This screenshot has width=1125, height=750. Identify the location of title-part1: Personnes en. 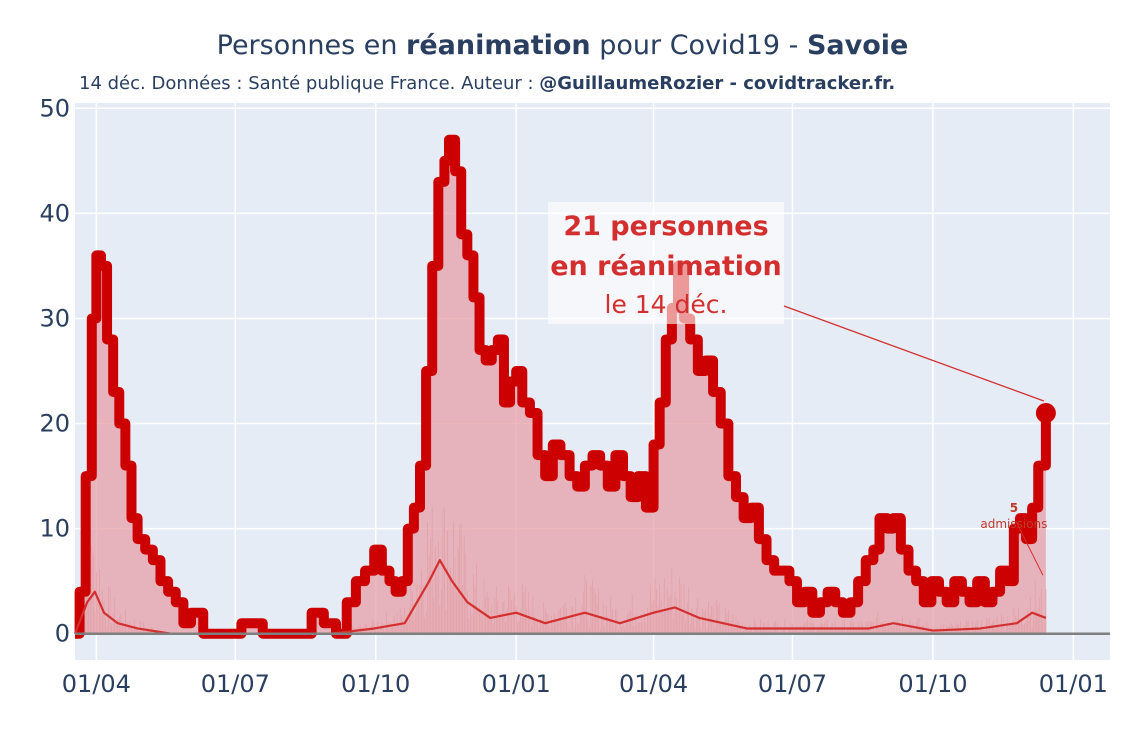
(311, 45).